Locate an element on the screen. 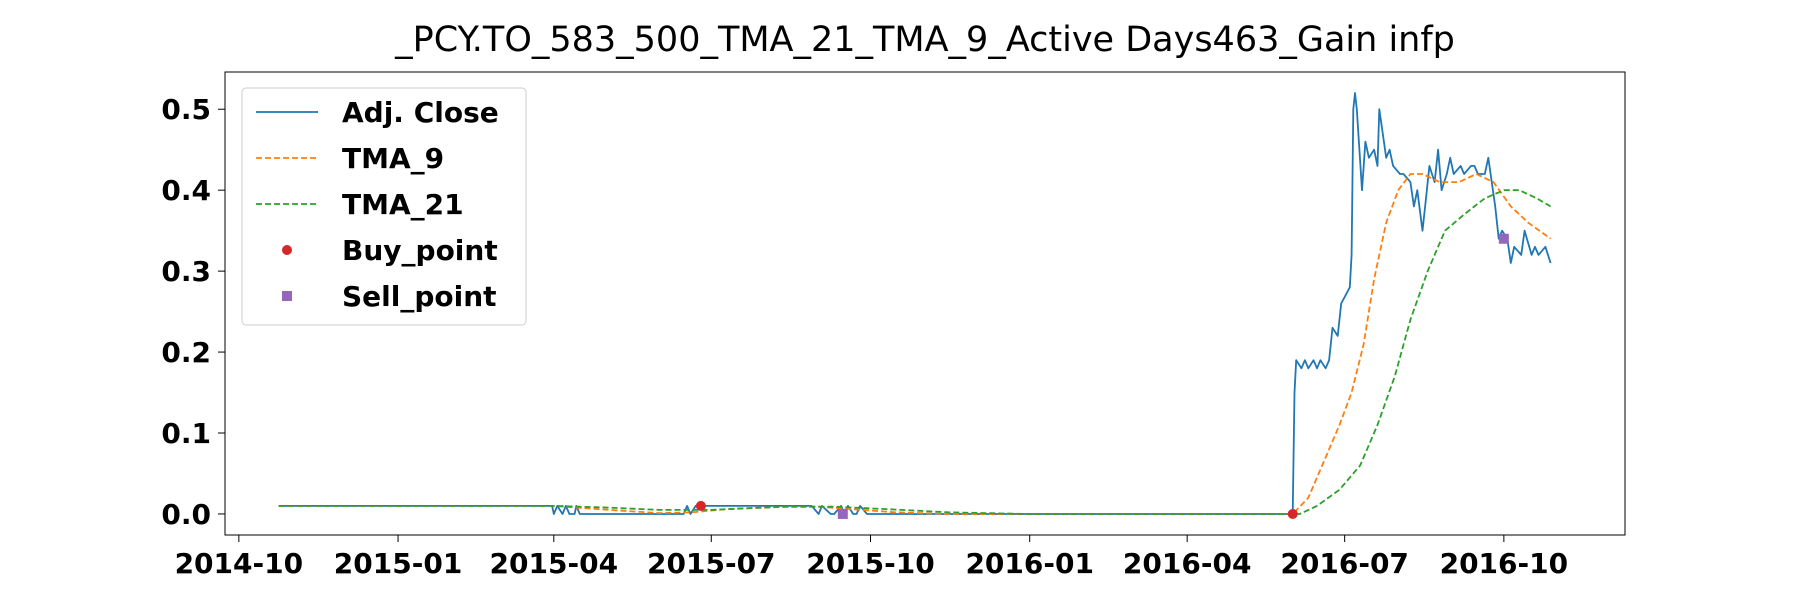 The height and width of the screenshot is (600, 1800). y-tick-label: 0.4 is located at coordinates (186, 190).